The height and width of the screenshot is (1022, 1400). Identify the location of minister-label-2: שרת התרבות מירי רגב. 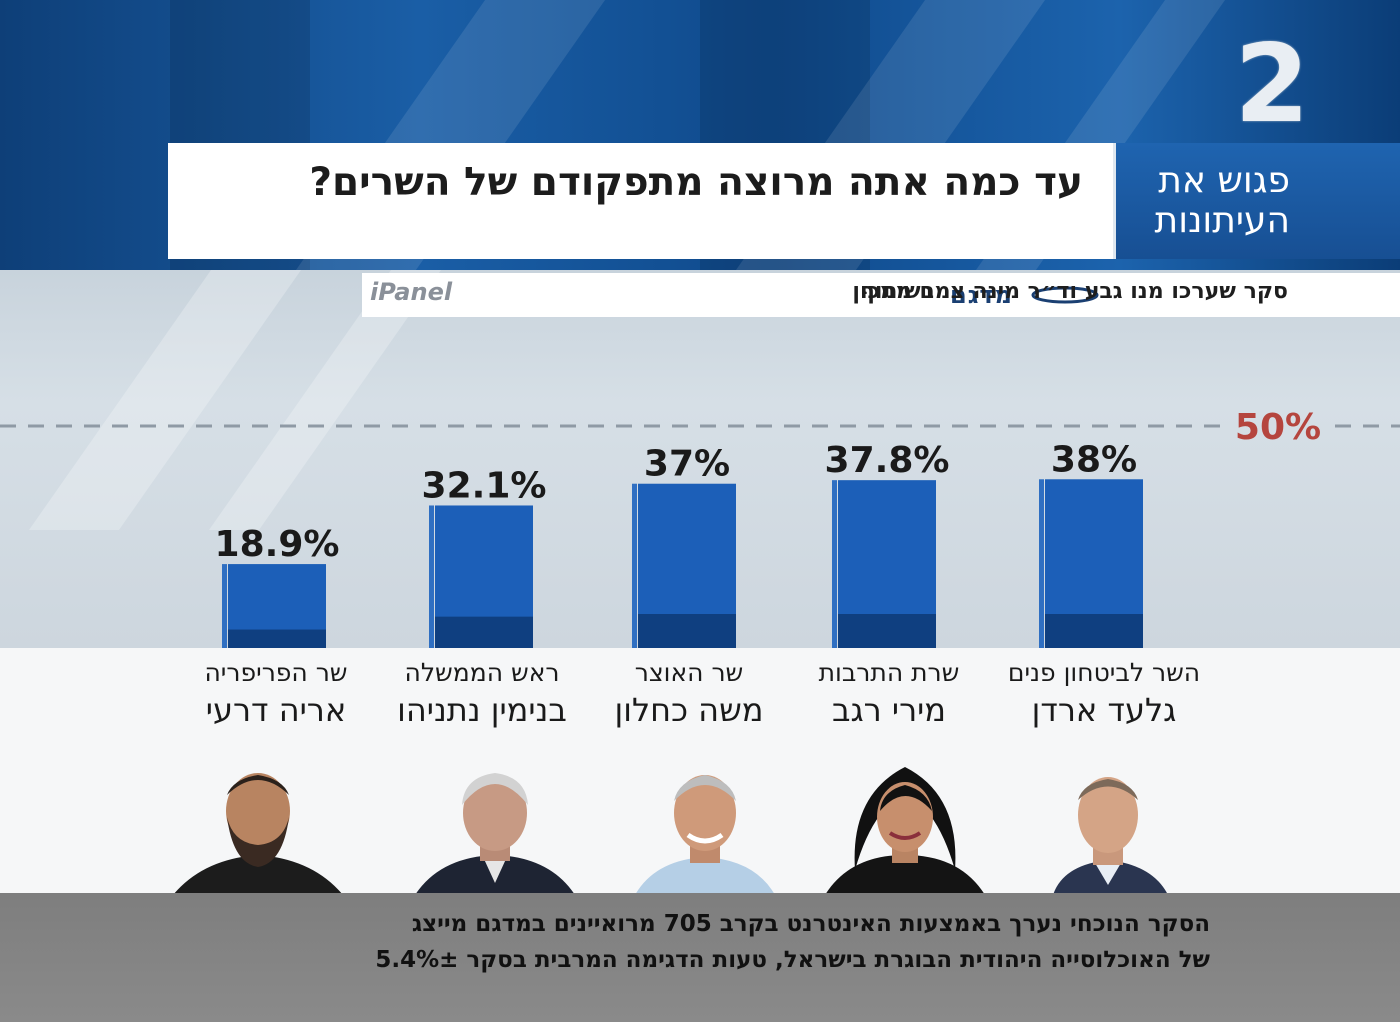
(889, 693).